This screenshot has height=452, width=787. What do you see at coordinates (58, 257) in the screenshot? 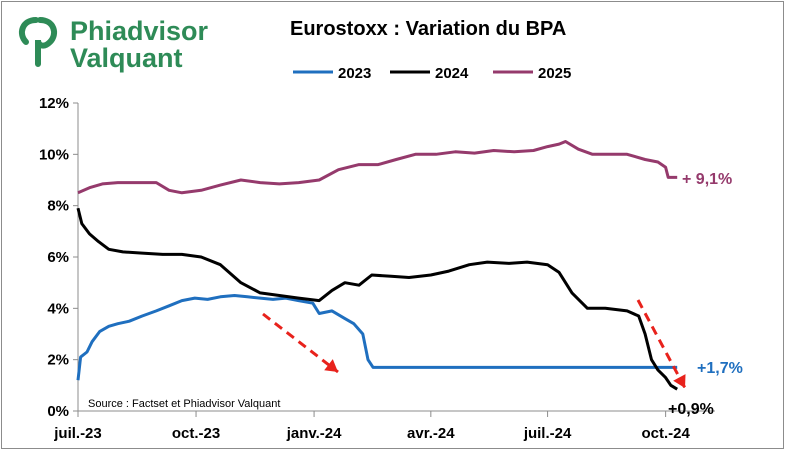
I see `y-tick-label: 6%` at bounding box center [58, 257].